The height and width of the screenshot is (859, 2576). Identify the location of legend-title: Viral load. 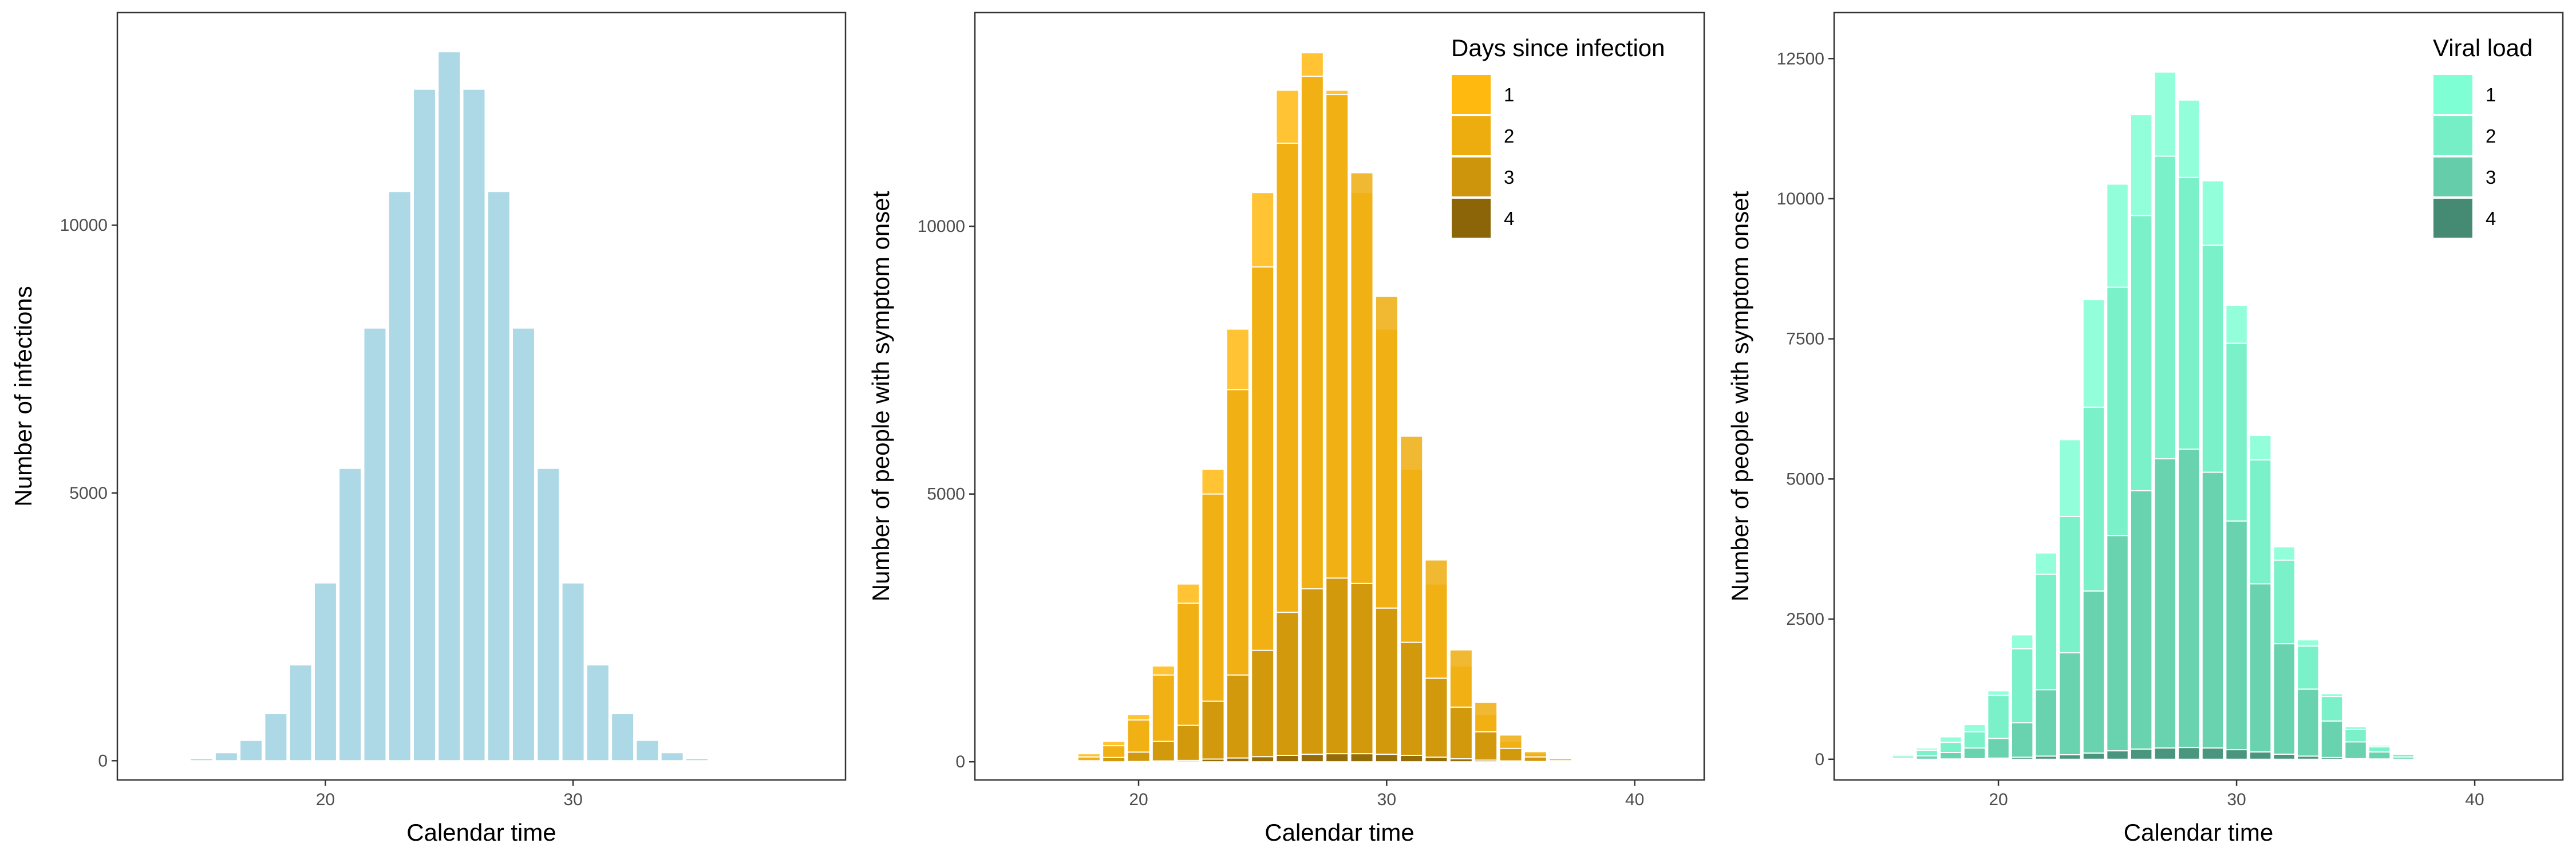
(2482, 47).